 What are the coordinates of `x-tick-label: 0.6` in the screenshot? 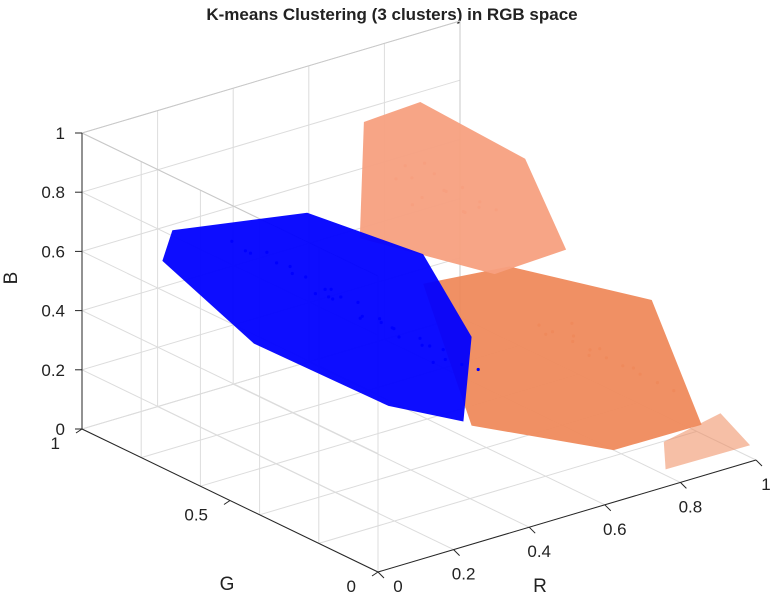 It's located at (615, 529).